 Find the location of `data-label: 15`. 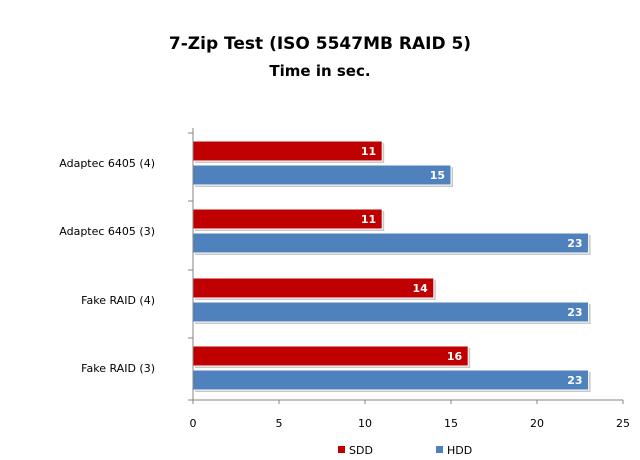

data-label: 15 is located at coordinates (437, 175).